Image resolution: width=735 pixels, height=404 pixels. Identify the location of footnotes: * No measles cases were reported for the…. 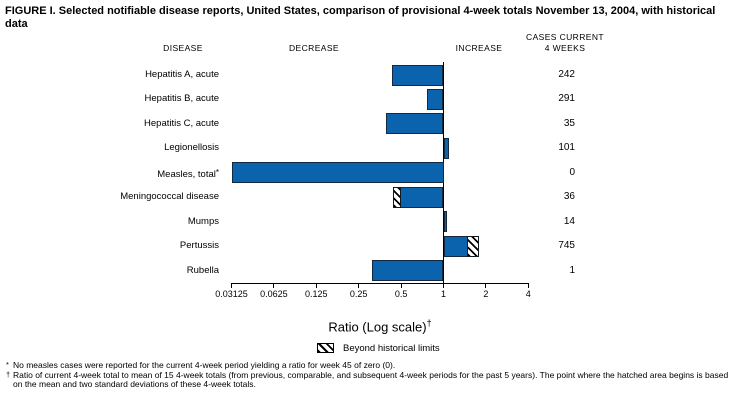
(368, 375).